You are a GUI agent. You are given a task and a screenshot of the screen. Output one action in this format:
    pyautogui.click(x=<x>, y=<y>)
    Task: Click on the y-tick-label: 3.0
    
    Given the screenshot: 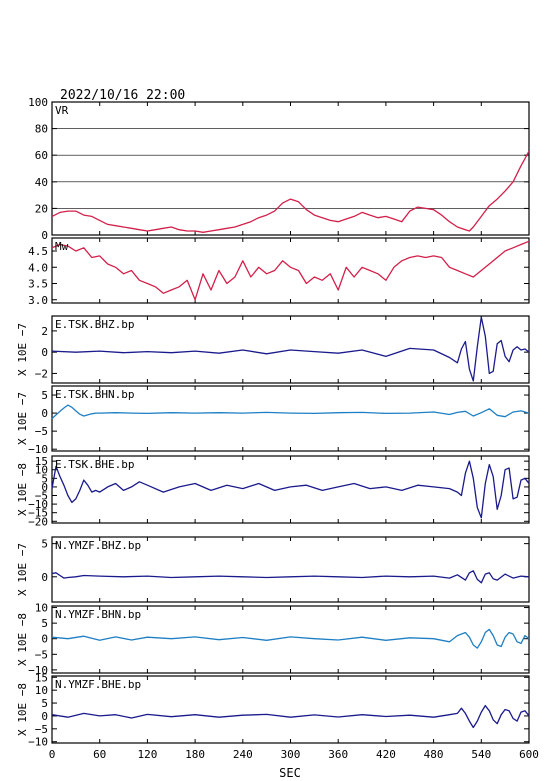 What is the action you would take?
    pyautogui.click(x=38, y=300)
    